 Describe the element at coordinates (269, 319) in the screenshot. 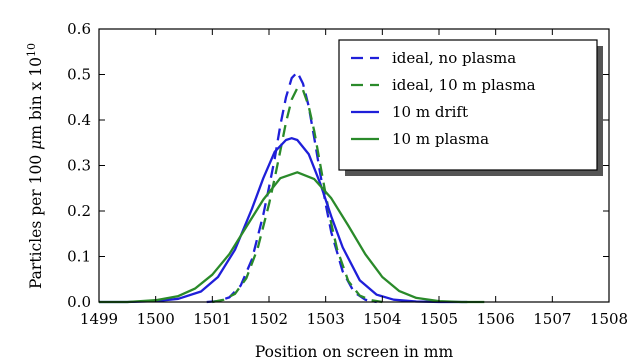

I see `x-tick-label: 1502` at that location.